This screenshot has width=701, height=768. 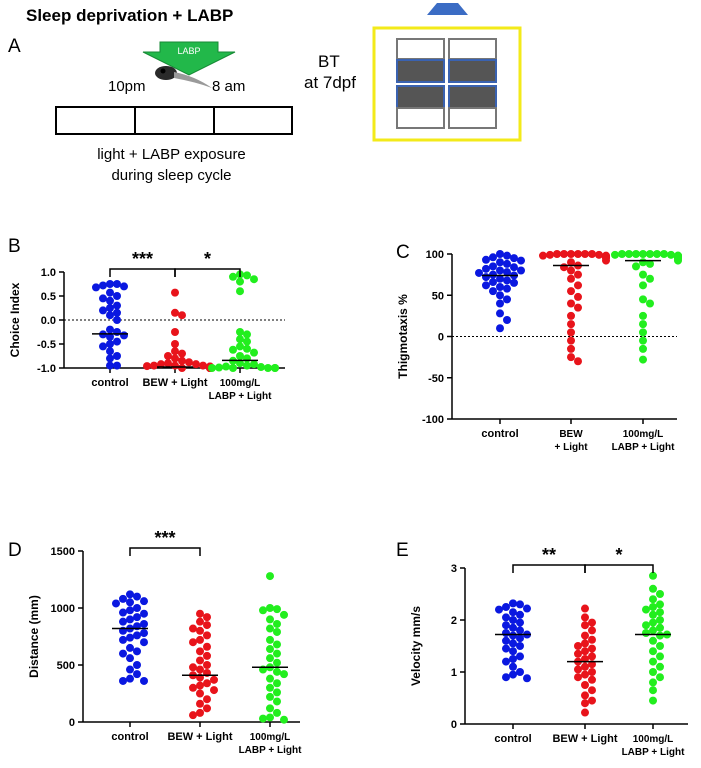 What do you see at coordinates (142, 259) in the screenshot?
I see `panel-b-significance-label: ***` at bounding box center [142, 259].